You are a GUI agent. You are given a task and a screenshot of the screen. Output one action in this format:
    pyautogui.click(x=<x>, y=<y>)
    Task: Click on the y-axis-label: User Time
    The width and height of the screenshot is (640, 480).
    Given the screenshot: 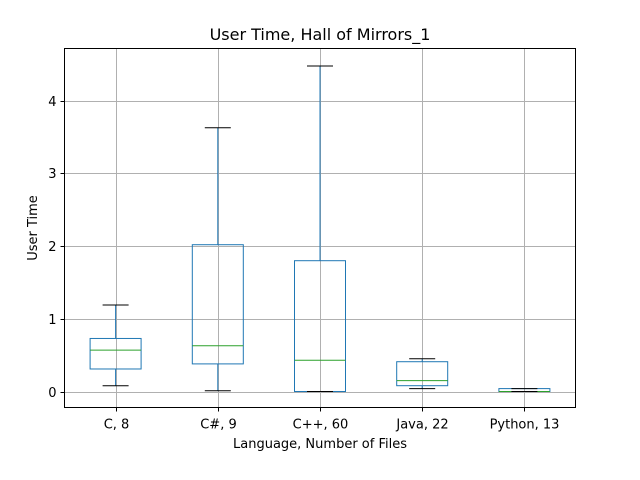 What is the action you would take?
    pyautogui.click(x=33, y=228)
    